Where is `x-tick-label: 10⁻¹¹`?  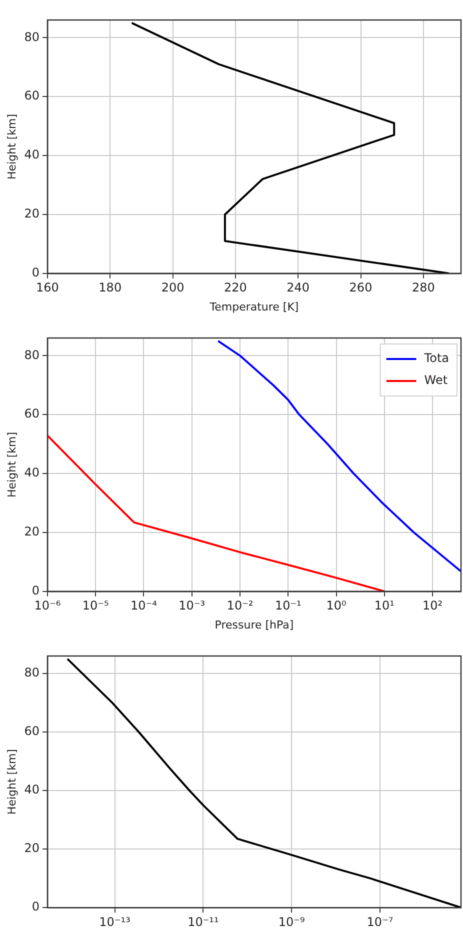 x-tick-label: 10⁻¹¹ is located at coordinates (203, 921).